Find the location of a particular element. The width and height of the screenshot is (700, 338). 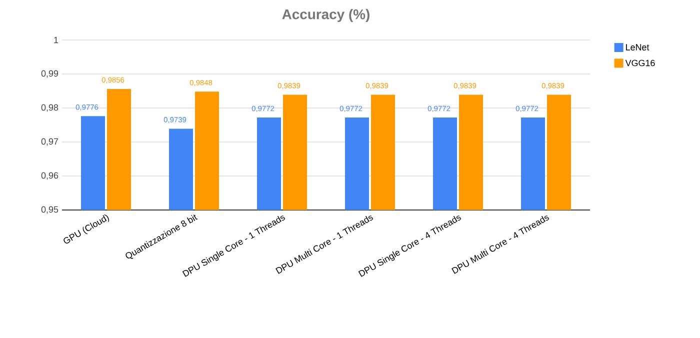

legend-label: LeNet is located at coordinates (638, 47).